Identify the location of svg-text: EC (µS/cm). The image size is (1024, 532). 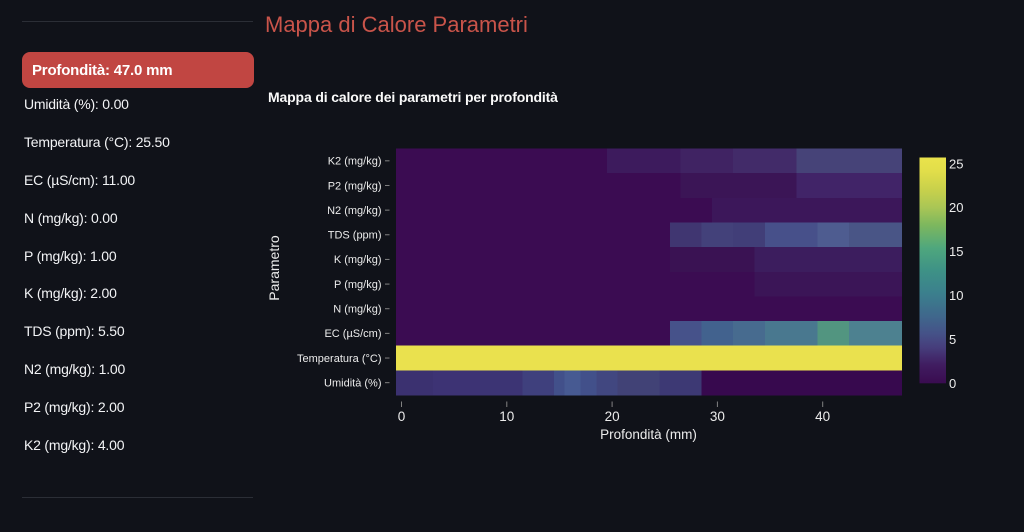
(352, 334).